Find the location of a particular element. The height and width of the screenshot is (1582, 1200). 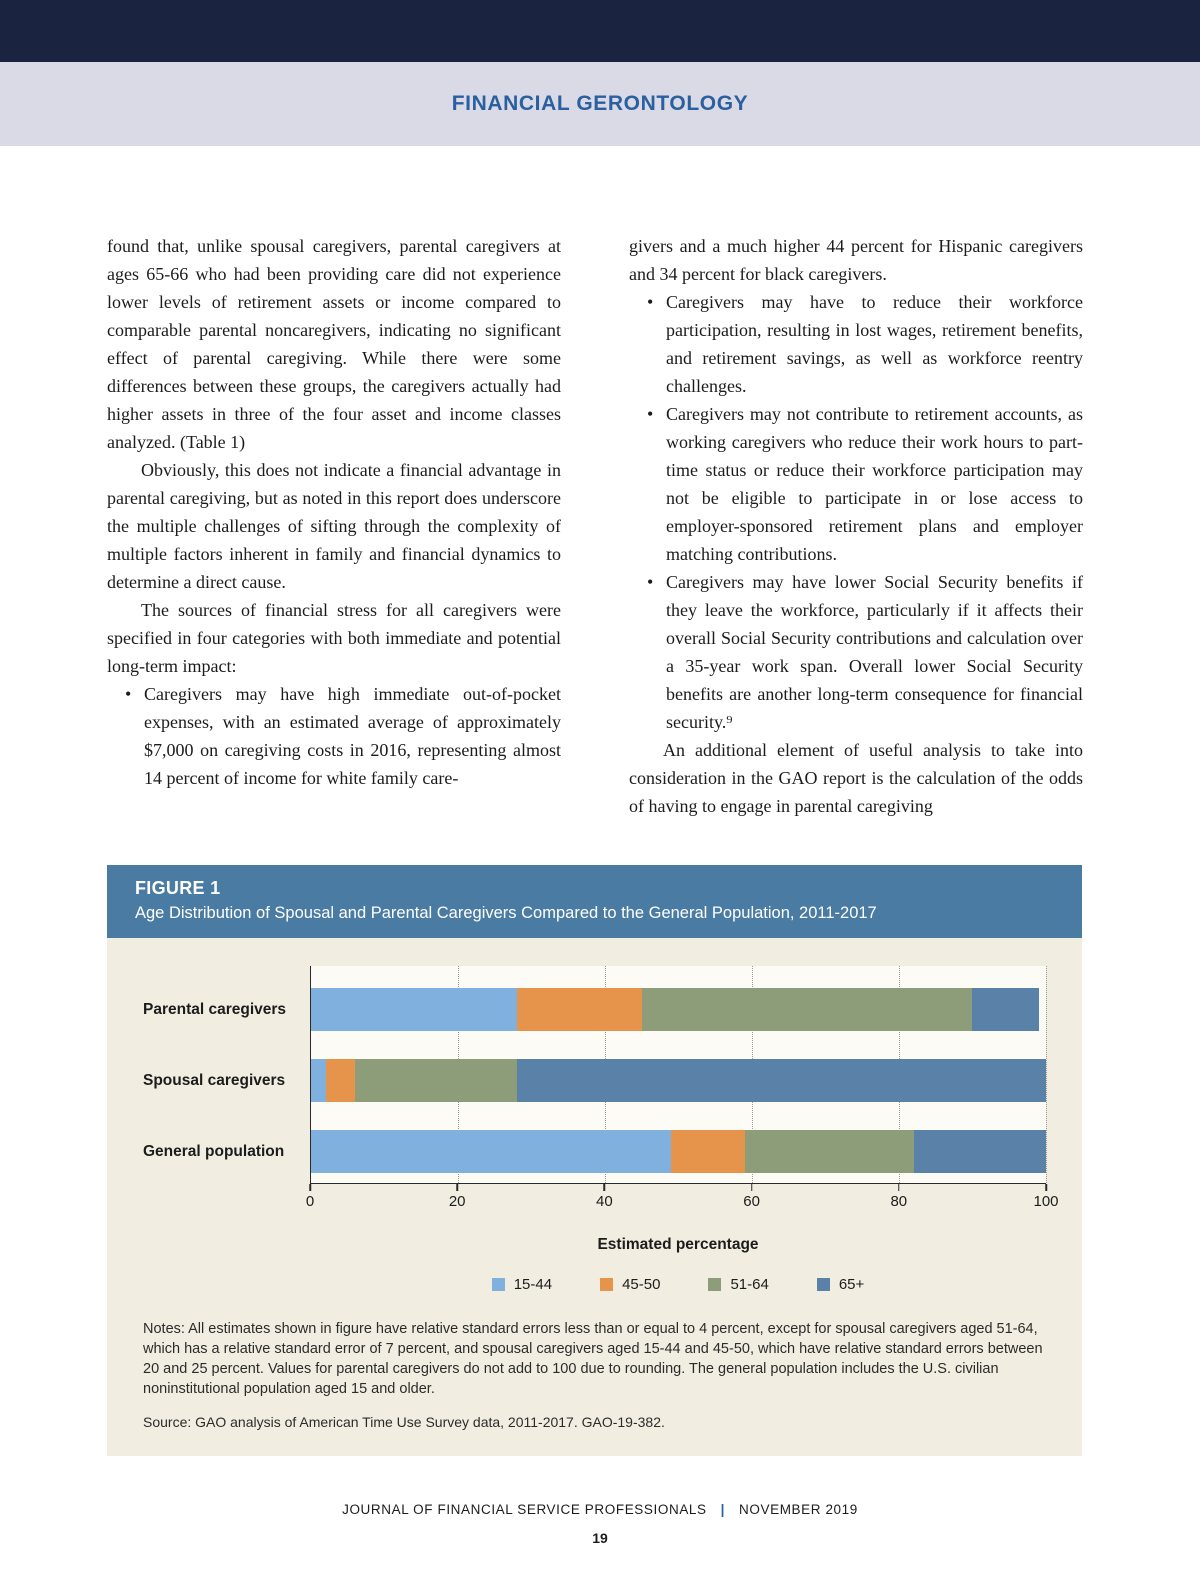

legend-item: 15-44 is located at coordinates (522, 1284).